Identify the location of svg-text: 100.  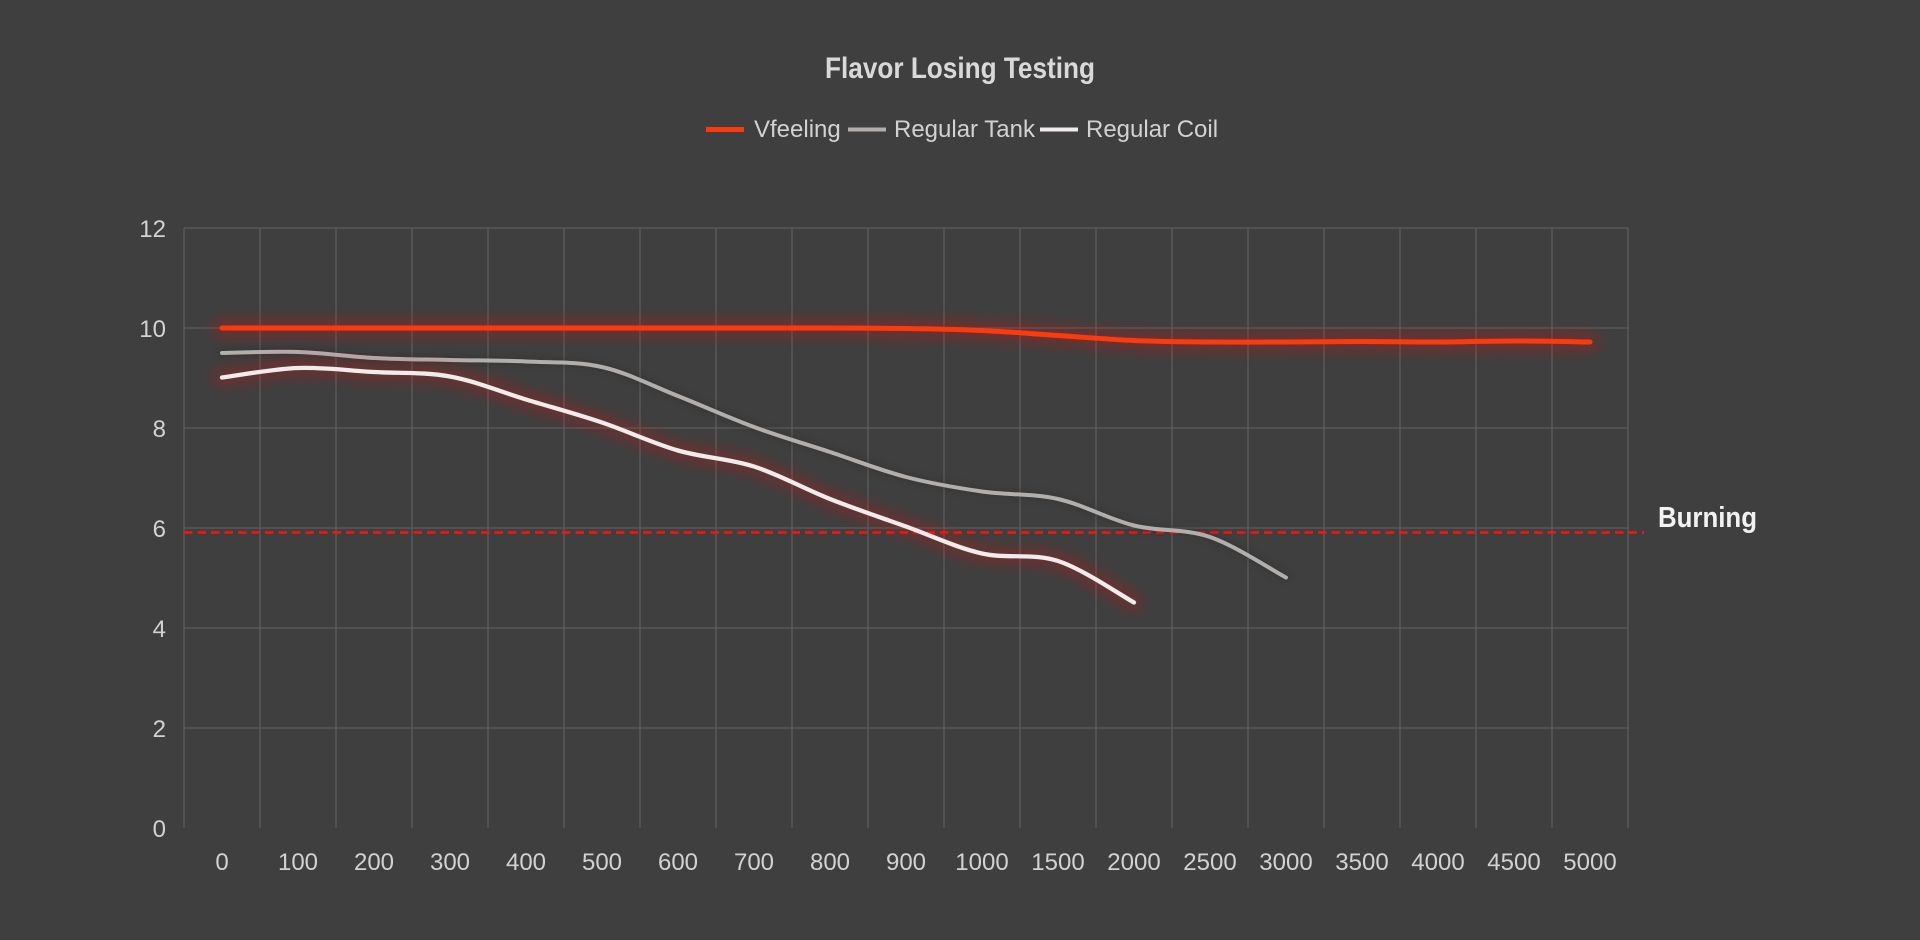
(298, 862).